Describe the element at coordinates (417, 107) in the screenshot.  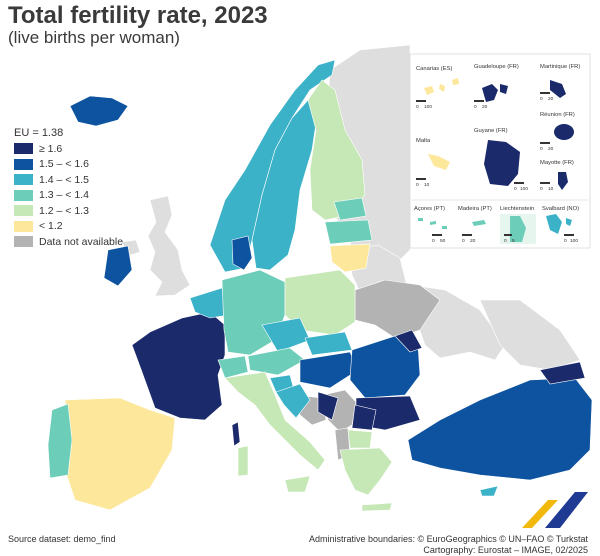
I see `scale-zero-canarias: 0` at that location.